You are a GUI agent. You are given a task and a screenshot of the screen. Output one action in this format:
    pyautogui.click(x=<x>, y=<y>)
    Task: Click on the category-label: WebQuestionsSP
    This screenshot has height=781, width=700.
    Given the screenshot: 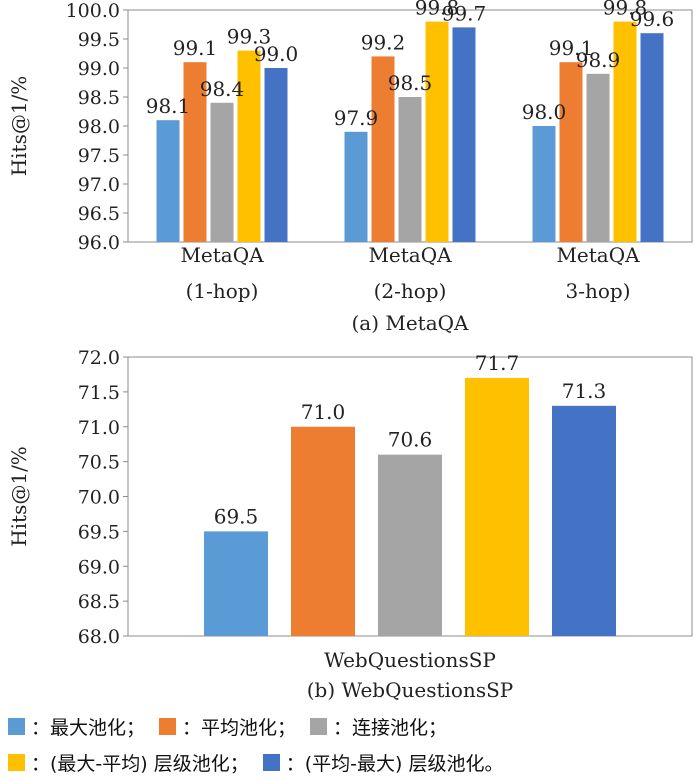 What is the action you would take?
    pyautogui.click(x=410, y=660)
    